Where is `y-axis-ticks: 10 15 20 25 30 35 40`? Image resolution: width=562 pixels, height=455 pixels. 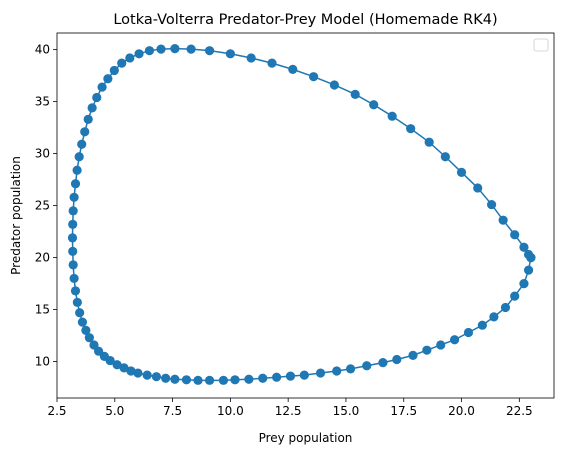
y-axis-ticks: 10 15 20 25 30 35 40 is located at coordinates (46, 206).